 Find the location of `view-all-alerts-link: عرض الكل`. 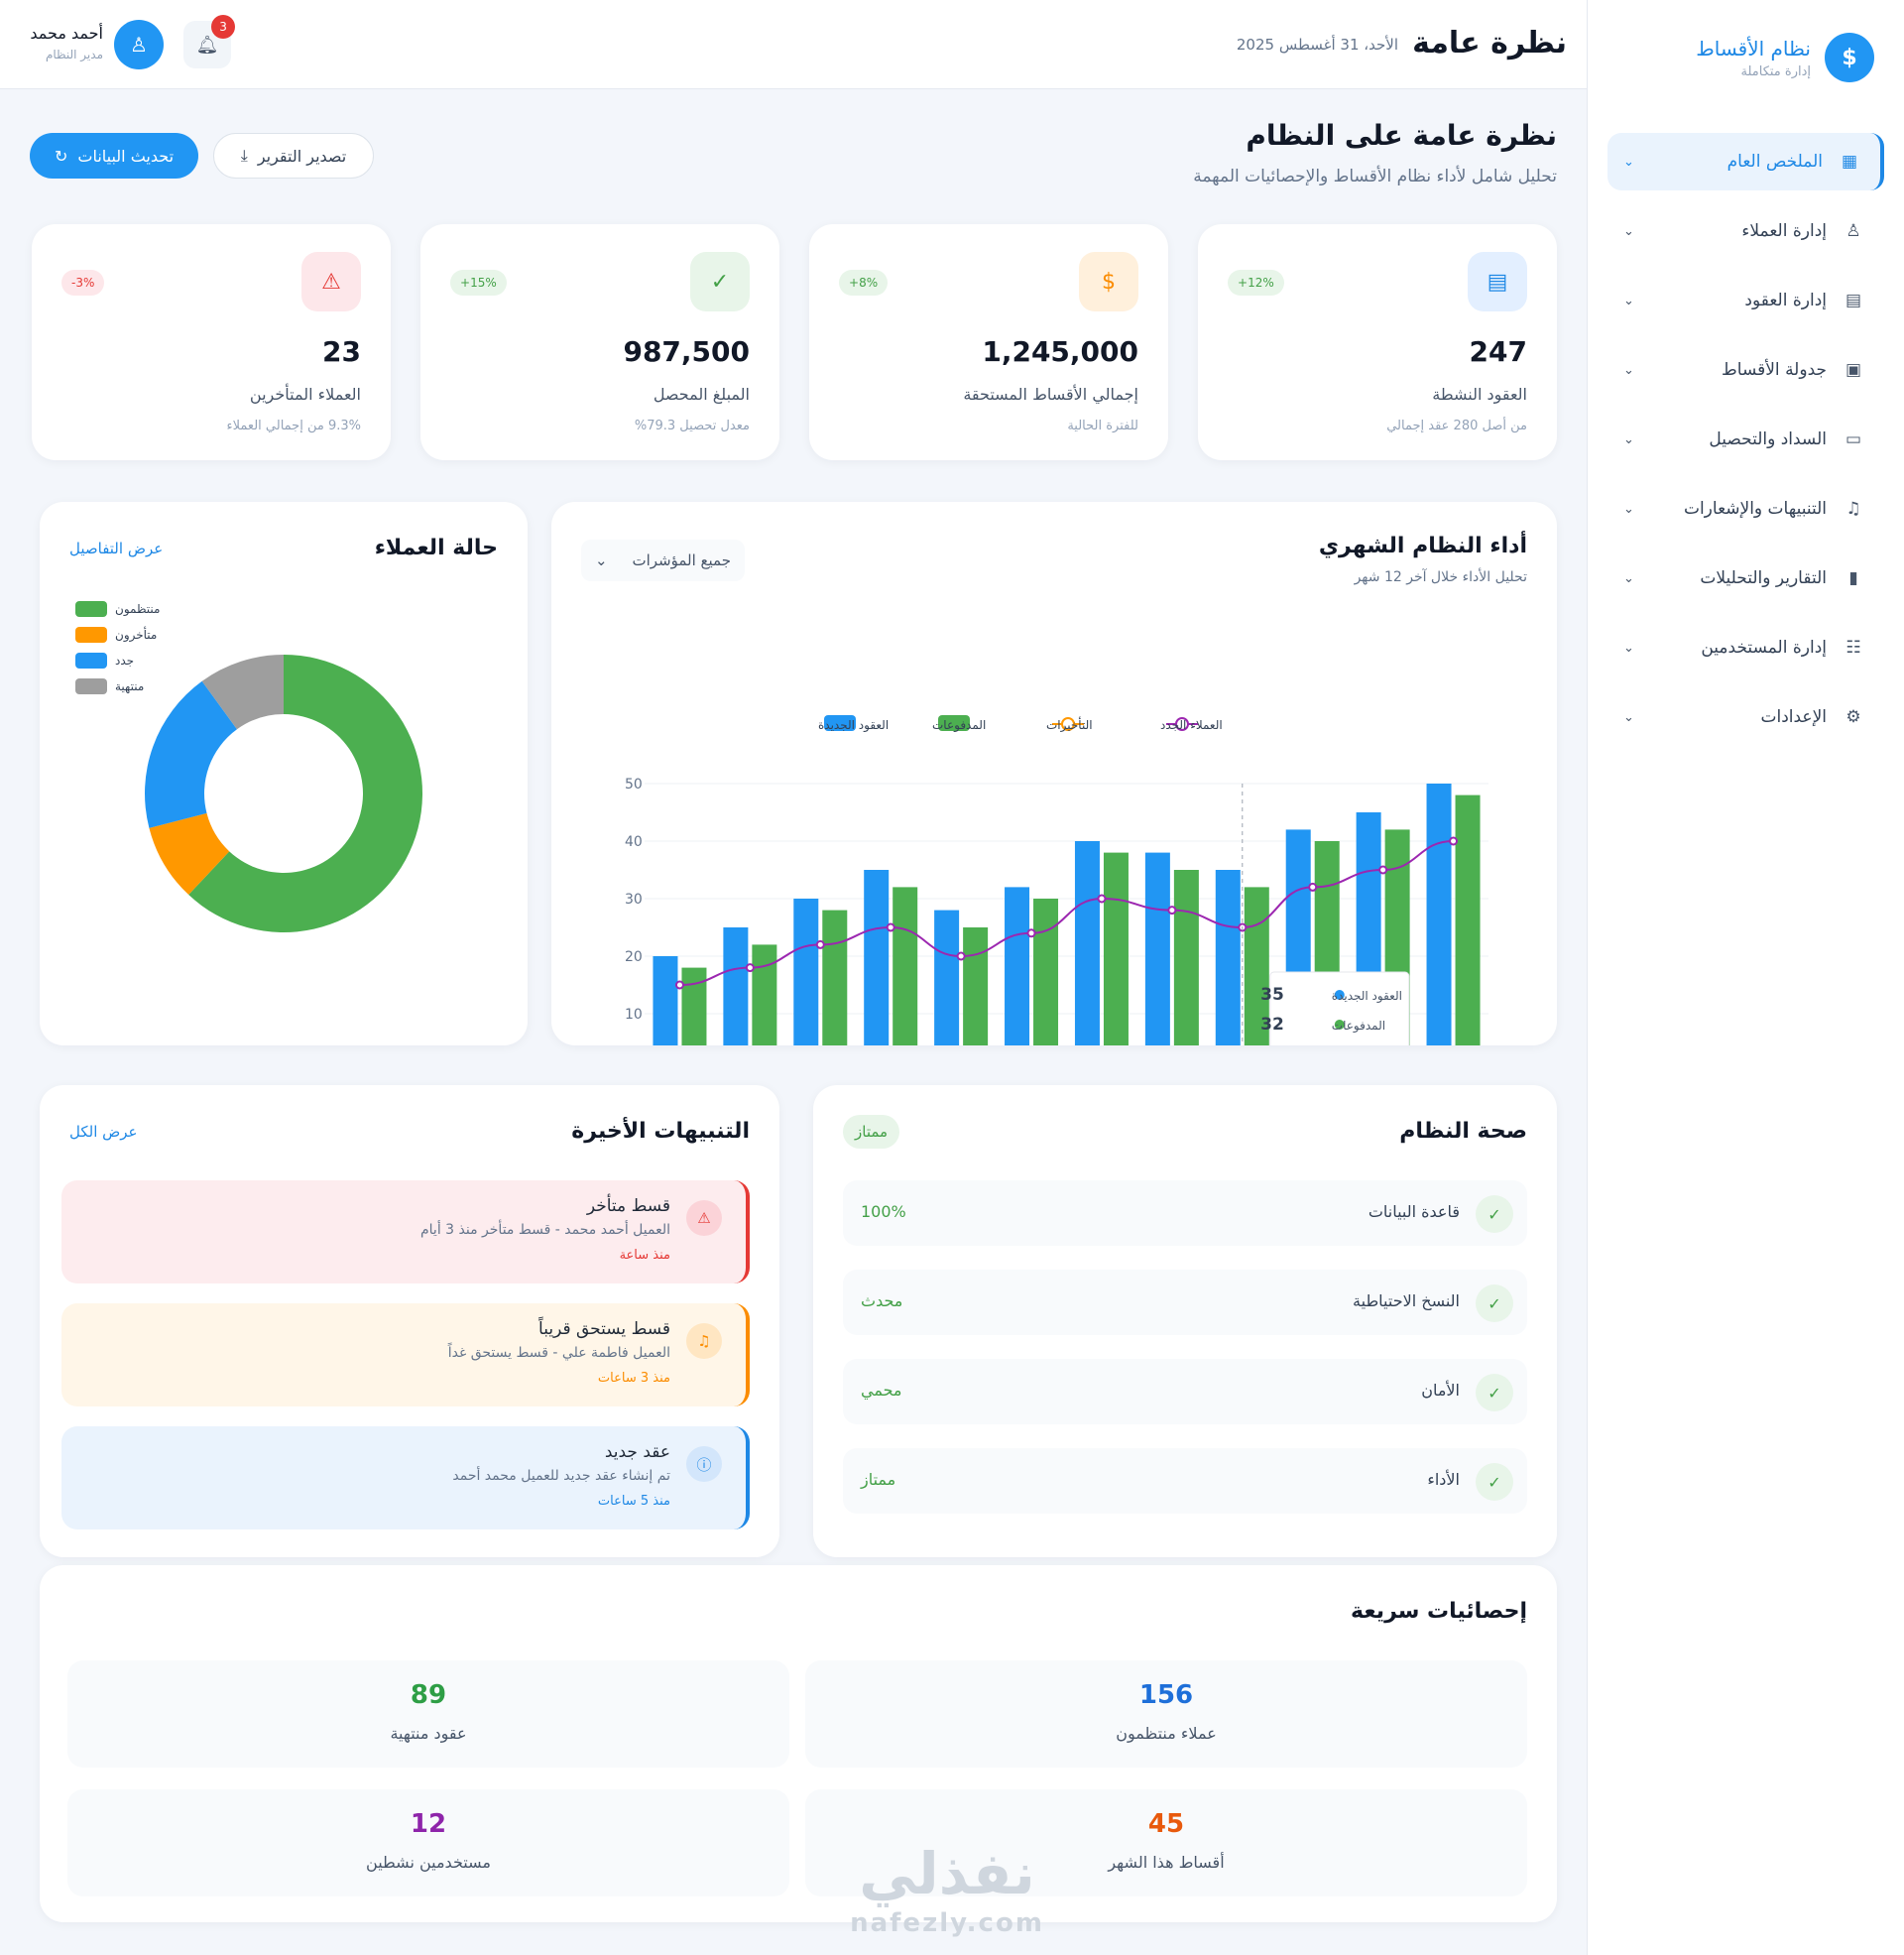

view-all-alerts-link: عرض الكل is located at coordinates (103, 1132).